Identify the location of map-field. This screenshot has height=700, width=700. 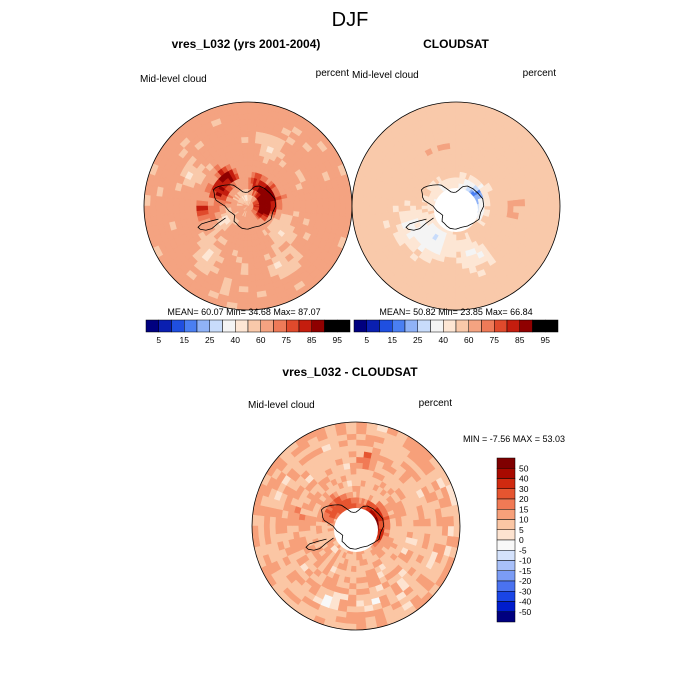
(456, 206).